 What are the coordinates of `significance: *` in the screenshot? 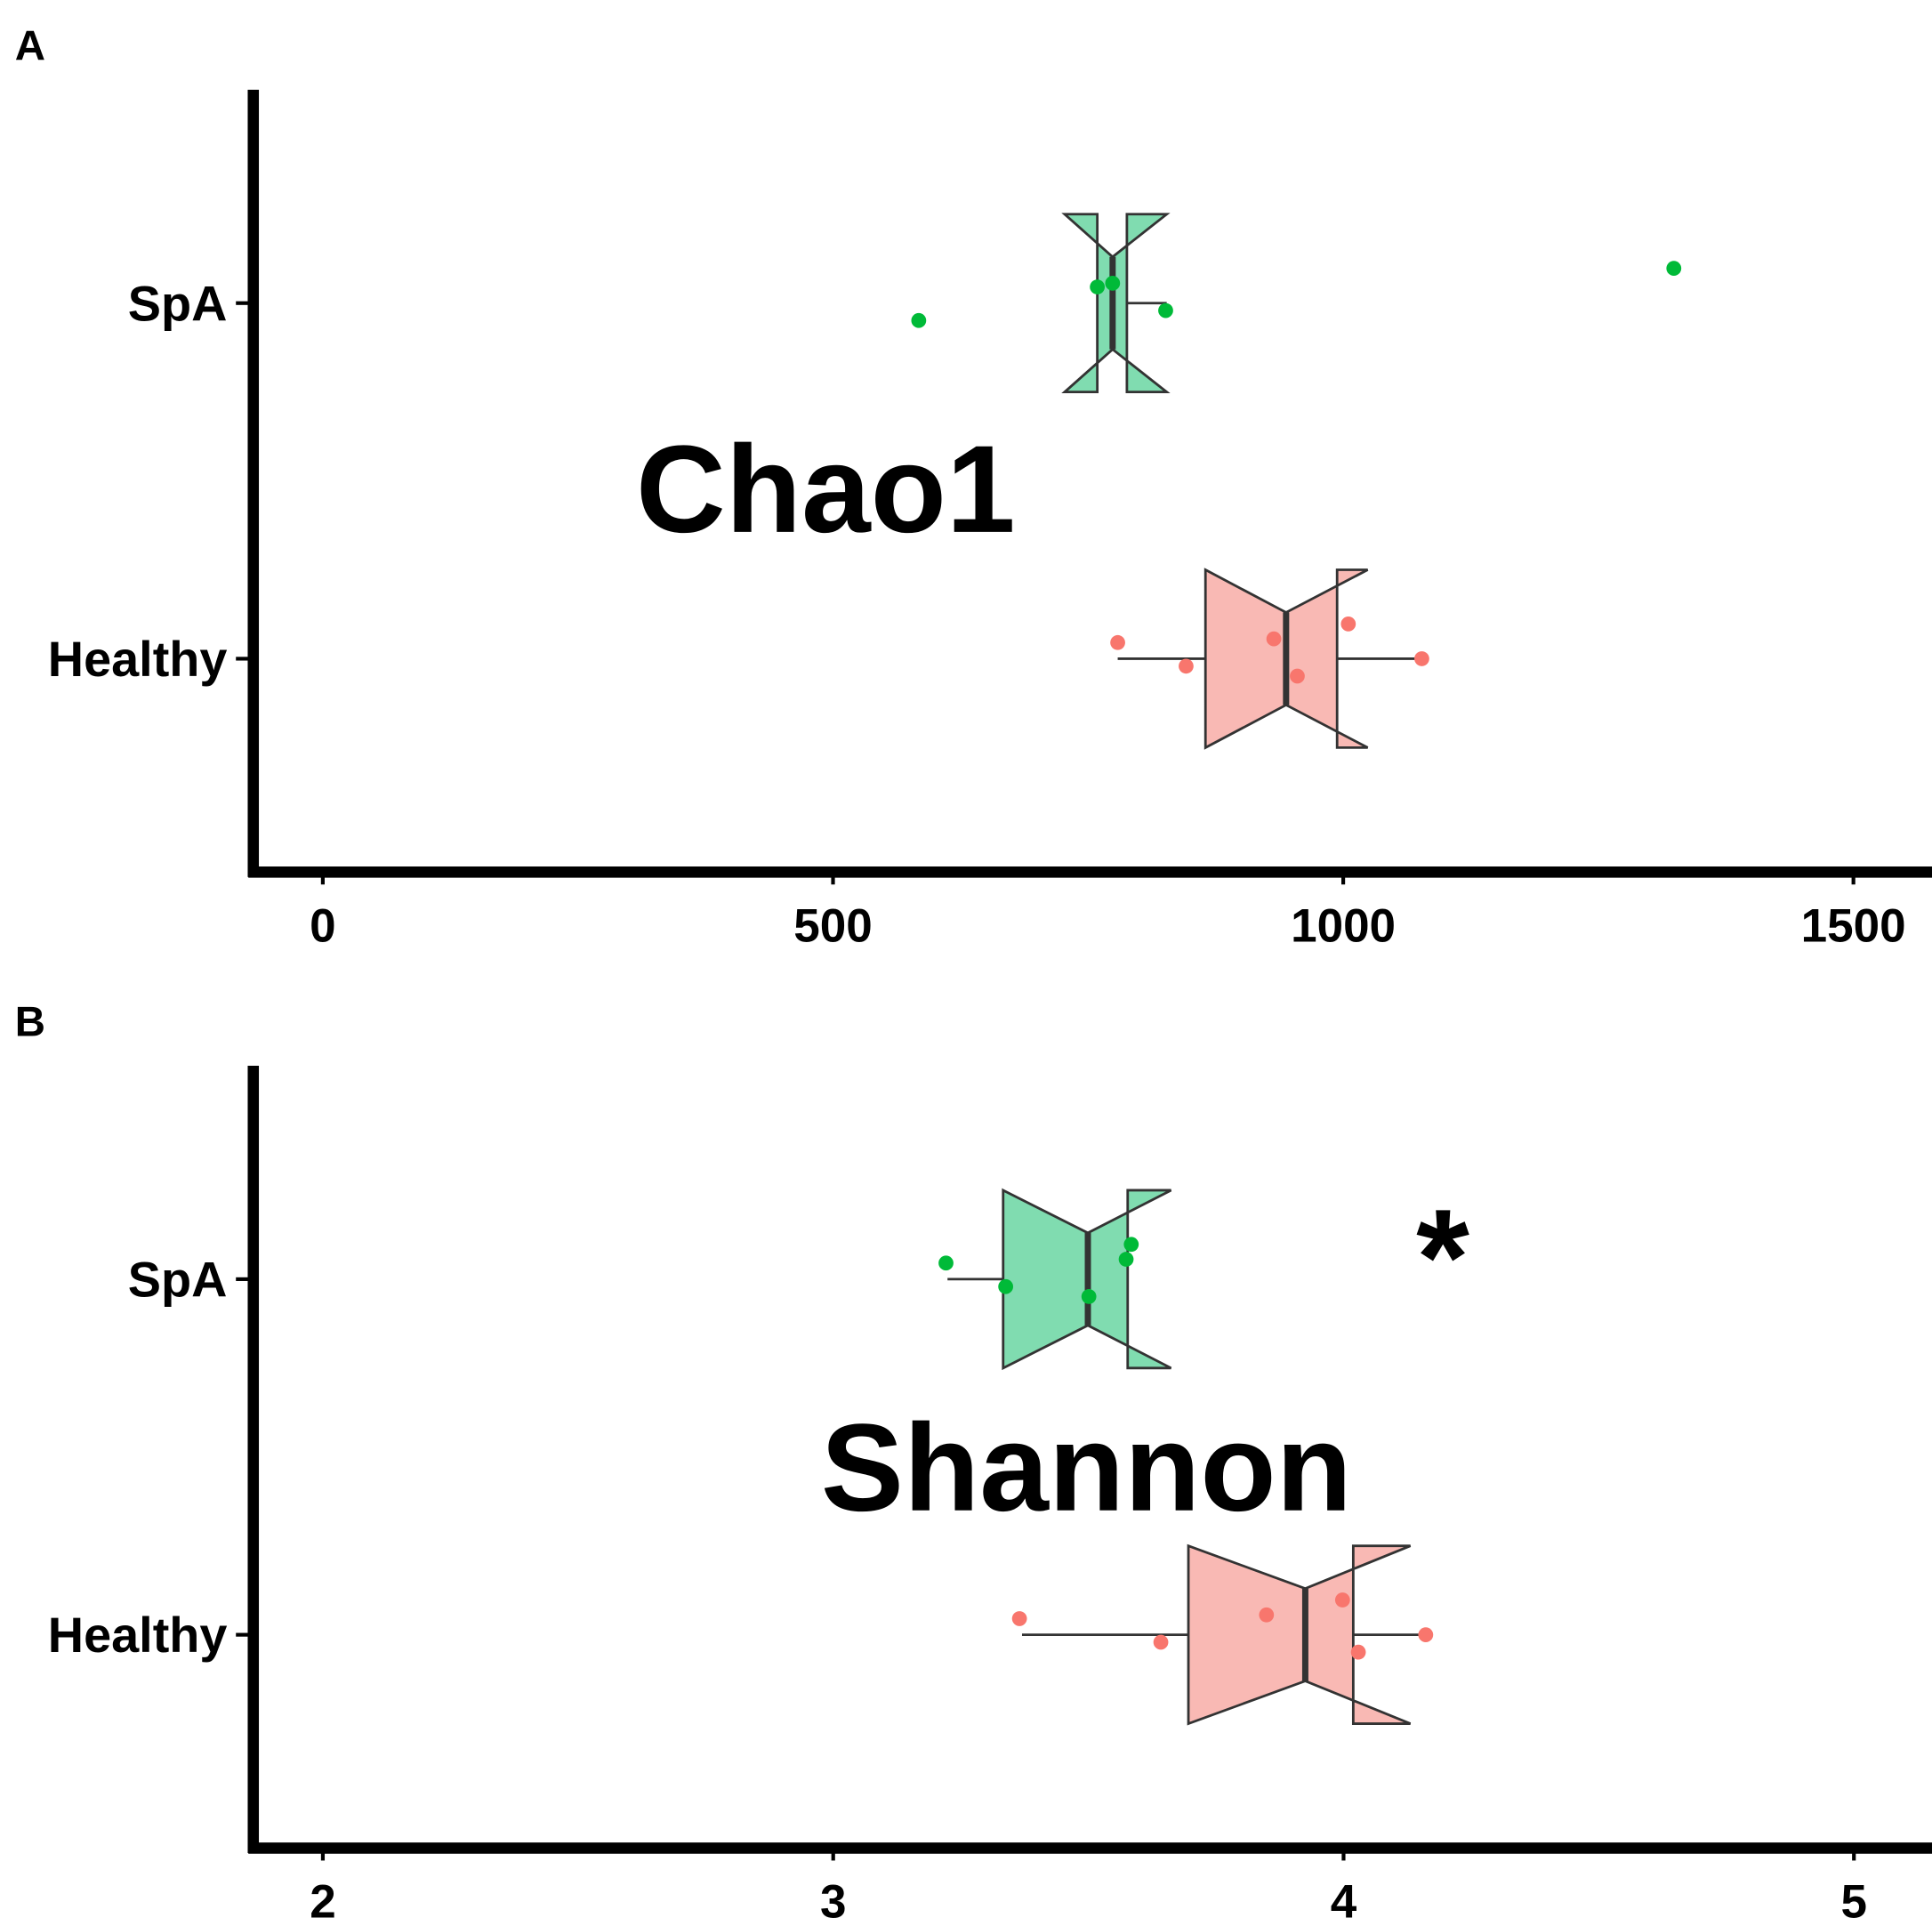 It's located at (1442, 1257).